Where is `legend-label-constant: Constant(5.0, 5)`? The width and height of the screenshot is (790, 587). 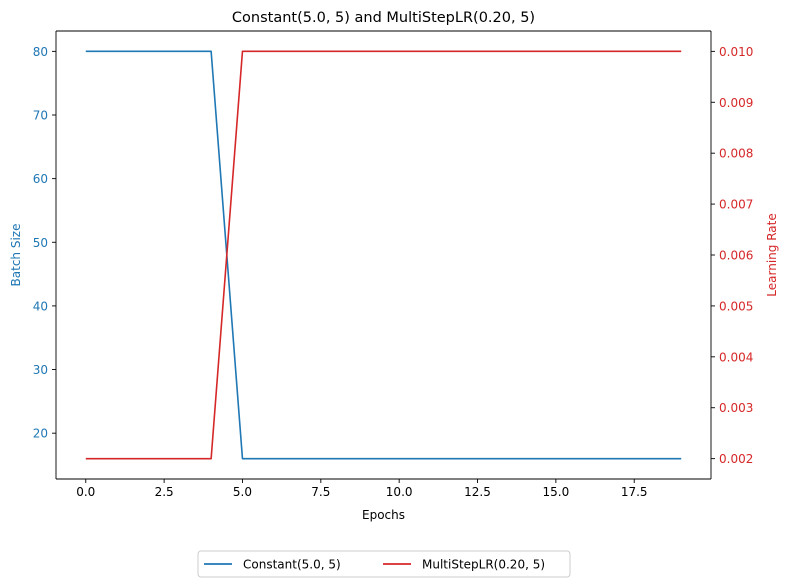
legend-label-constant: Constant(5.0, 5) is located at coordinates (292, 565).